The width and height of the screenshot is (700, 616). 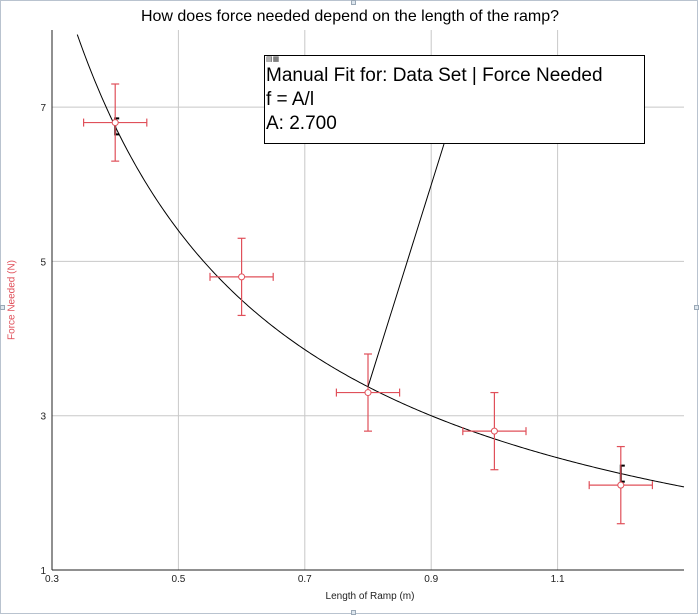 What do you see at coordinates (2, 307) in the screenshot?
I see `resize-handle-left` at bounding box center [2, 307].